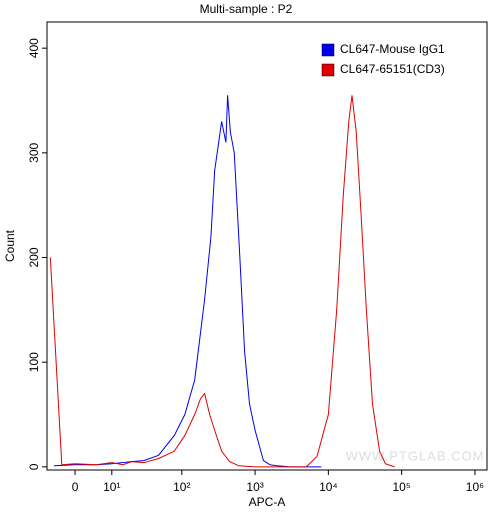  Describe the element at coordinates (254, 487) in the screenshot. I see `x-tick-label: 10³` at that location.